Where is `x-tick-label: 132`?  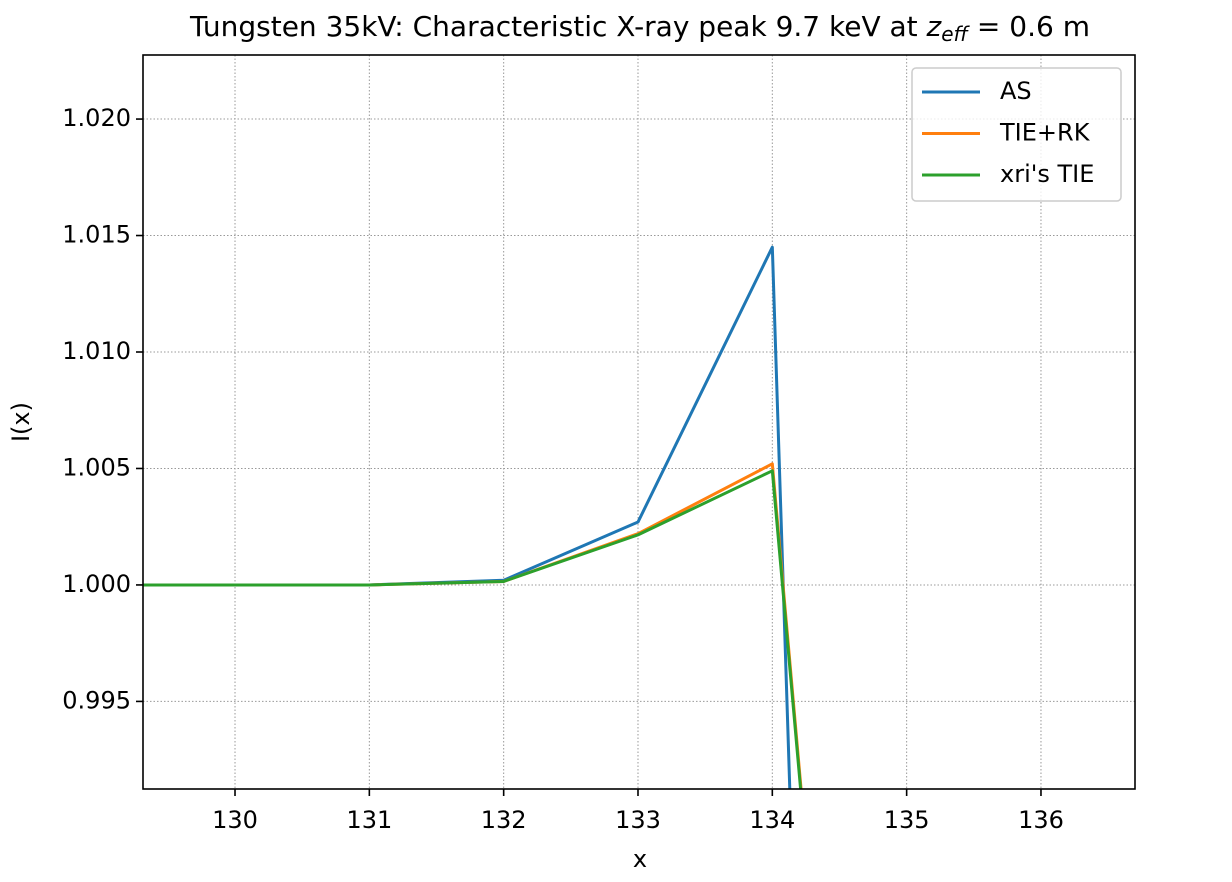 x-tick-label: 132 is located at coordinates (504, 820).